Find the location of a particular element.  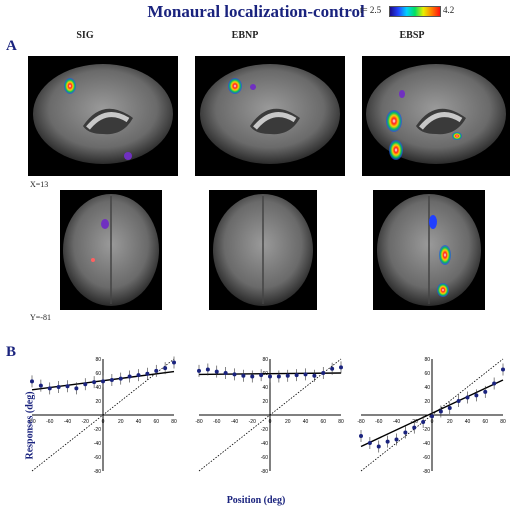

y-tick-label: 60 is located at coordinates (98, 374).